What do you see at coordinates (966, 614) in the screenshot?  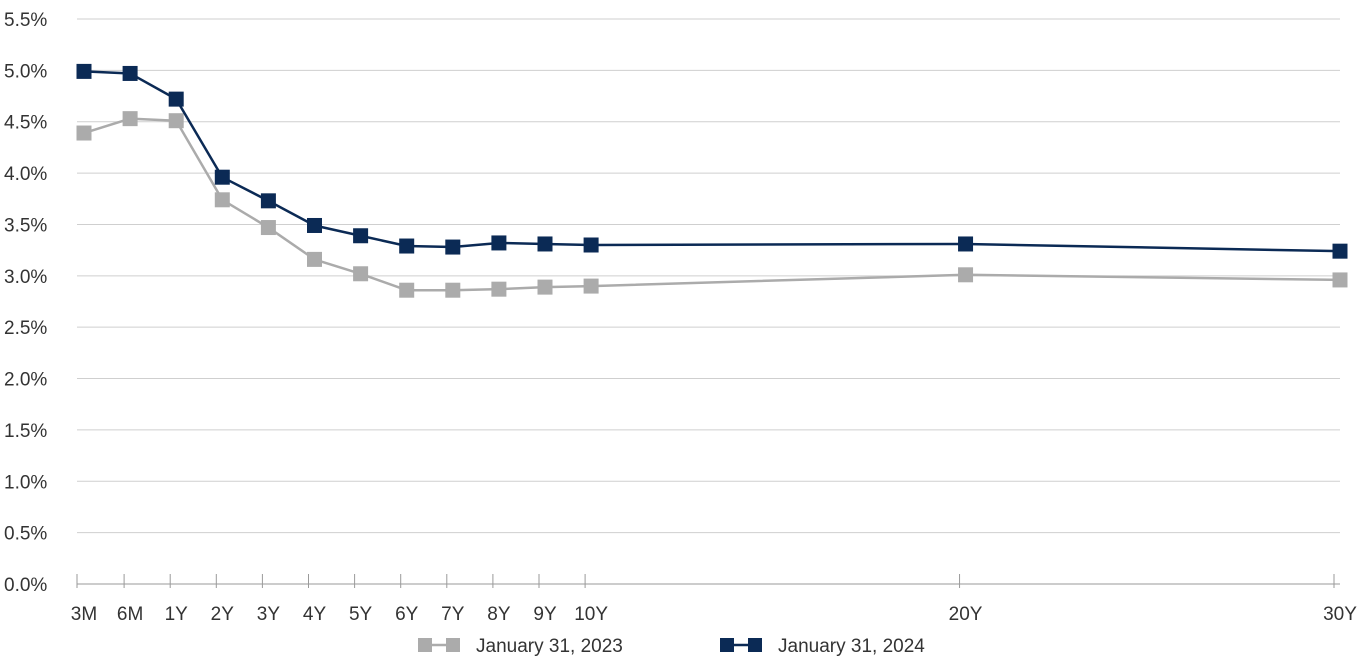 I see `x-tick-label: 20Y` at bounding box center [966, 614].